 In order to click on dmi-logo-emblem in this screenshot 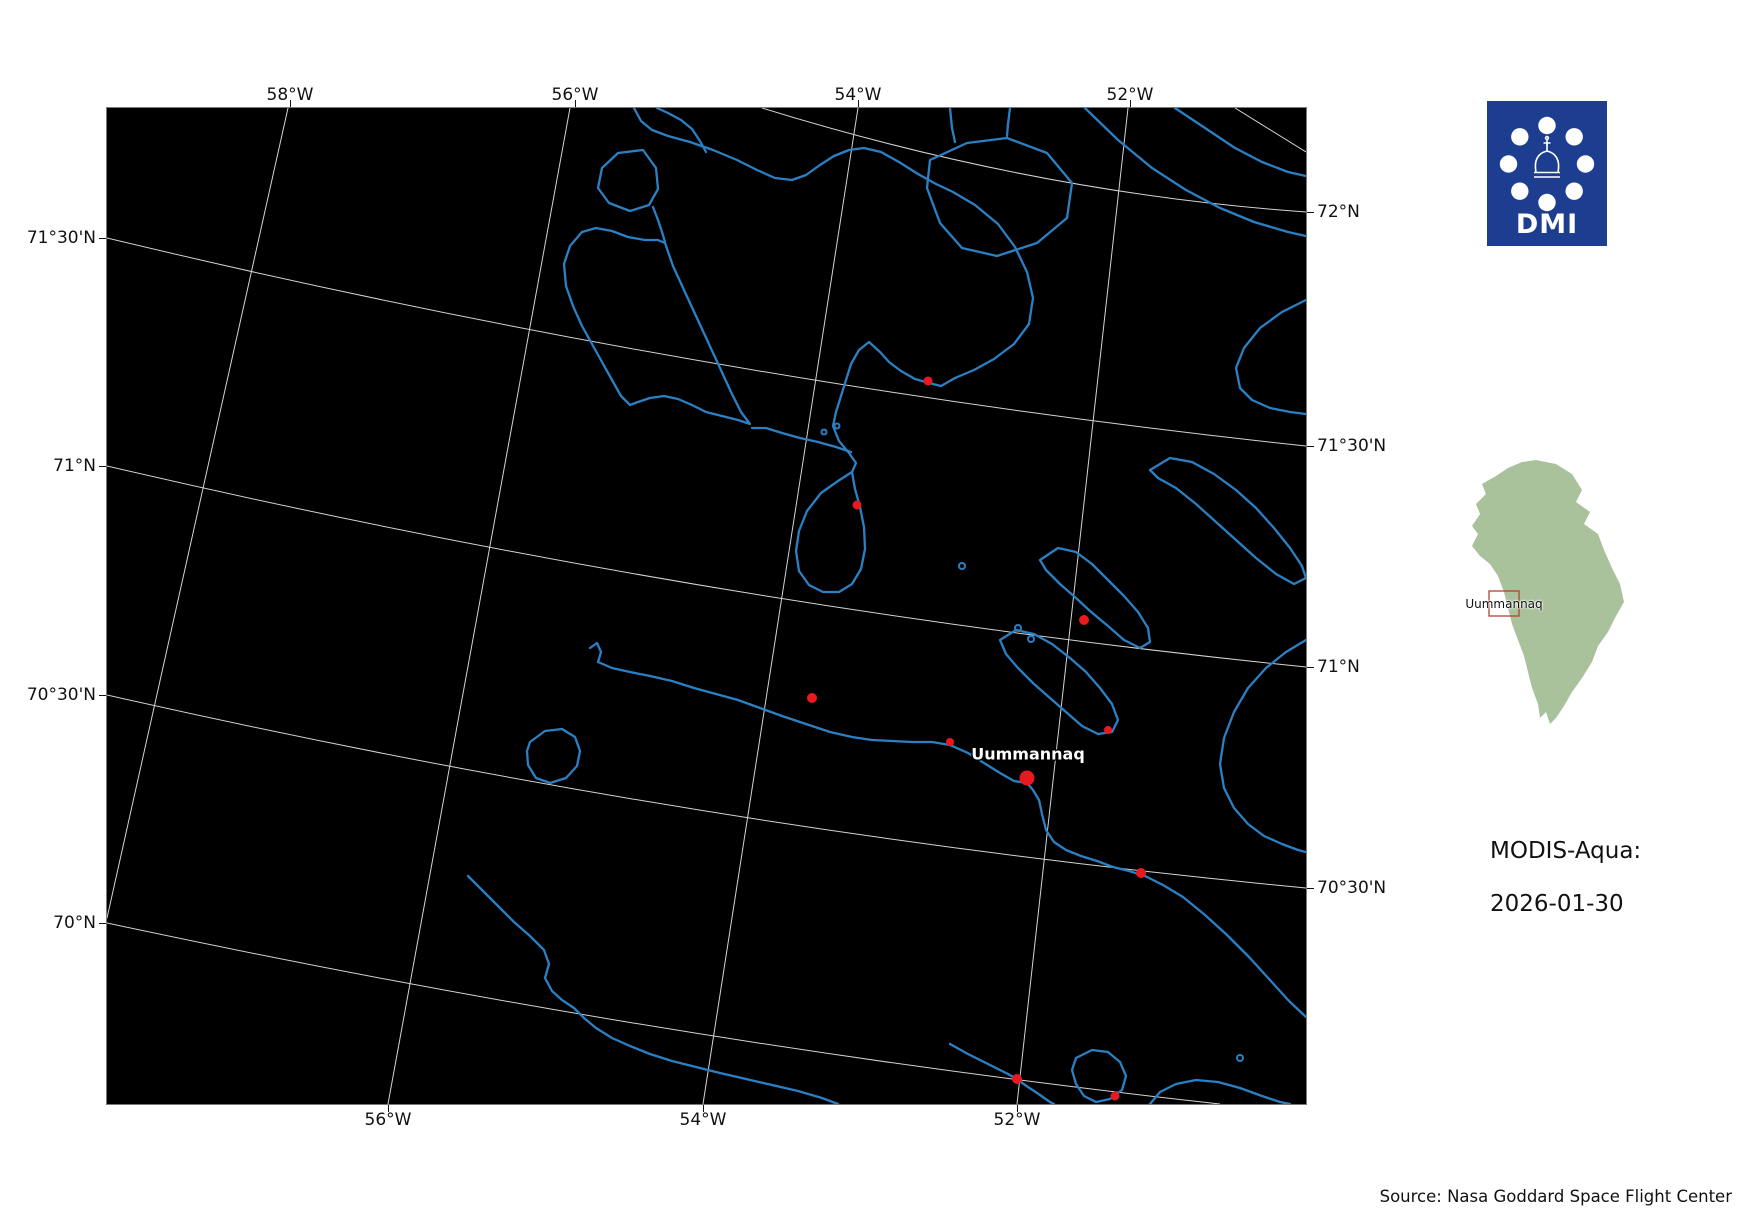, I will do `click(1547, 164)`.